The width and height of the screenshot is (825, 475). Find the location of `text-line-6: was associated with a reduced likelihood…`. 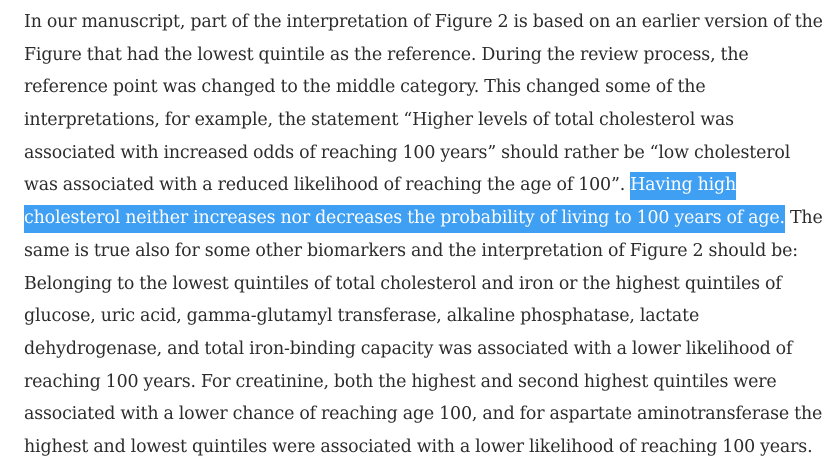

text-line-6: was associated with a reduced likelihood… is located at coordinates (419, 185).